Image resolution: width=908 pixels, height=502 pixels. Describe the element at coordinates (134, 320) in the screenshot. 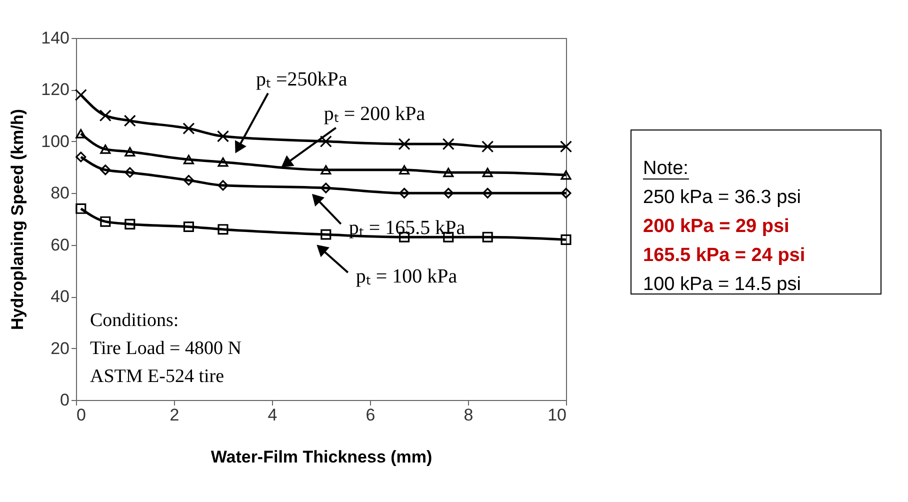

I see `annotation: Conditions:` at that location.